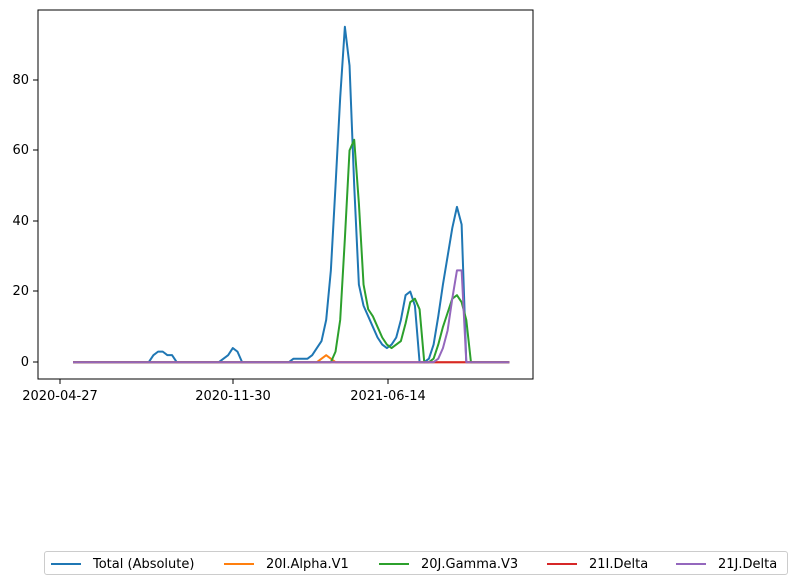 This screenshot has height=586, width=798. What do you see at coordinates (691, 564) in the screenshot?
I see `legend-swatch-21j-delta` at bounding box center [691, 564].